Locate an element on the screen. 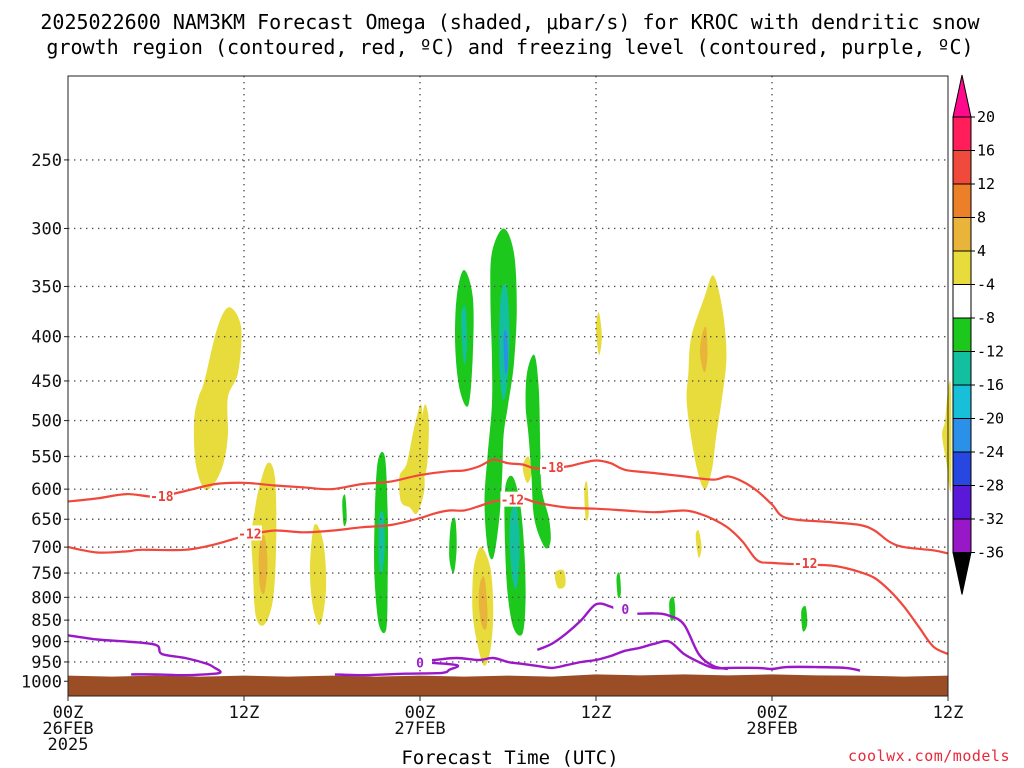  colorbar-label-0: 20 is located at coordinates (986, 117).